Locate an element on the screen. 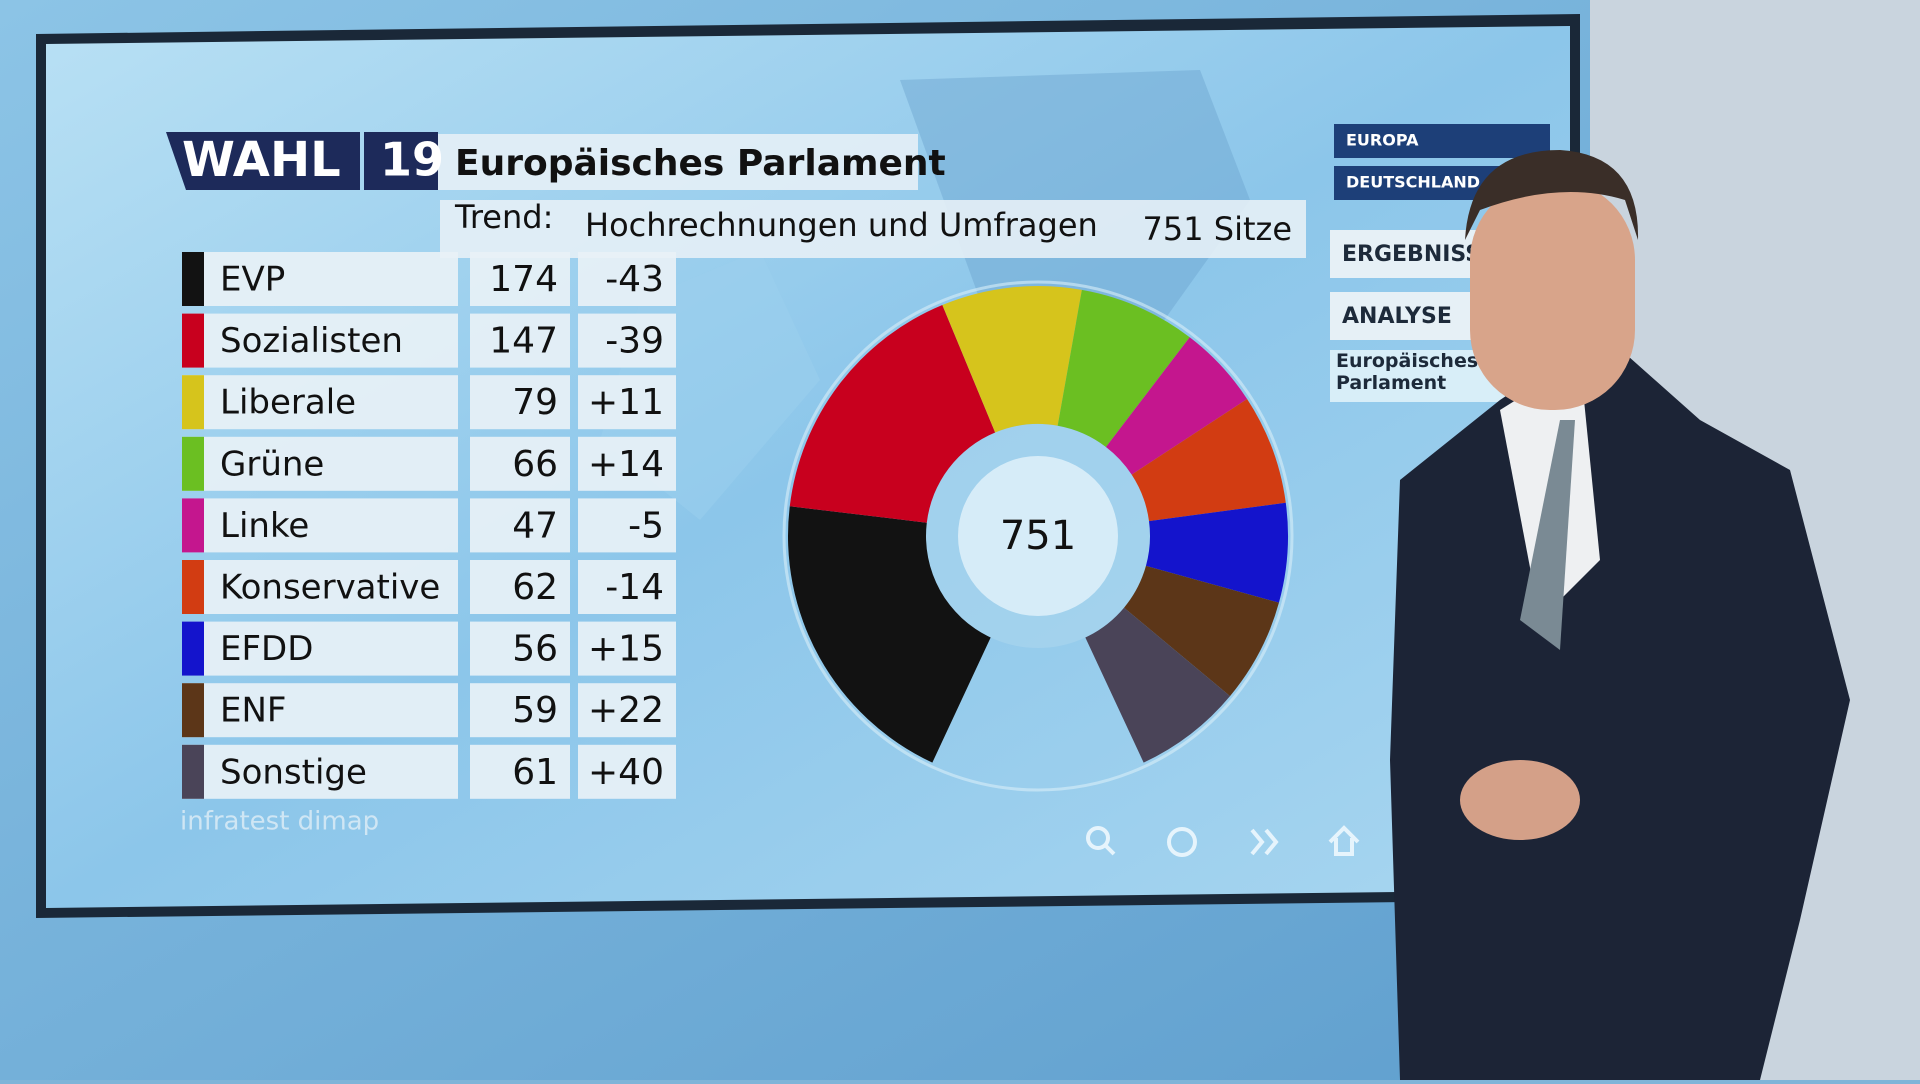 The width and height of the screenshot is (1920, 1084). seats-value: 61 is located at coordinates (535, 772).